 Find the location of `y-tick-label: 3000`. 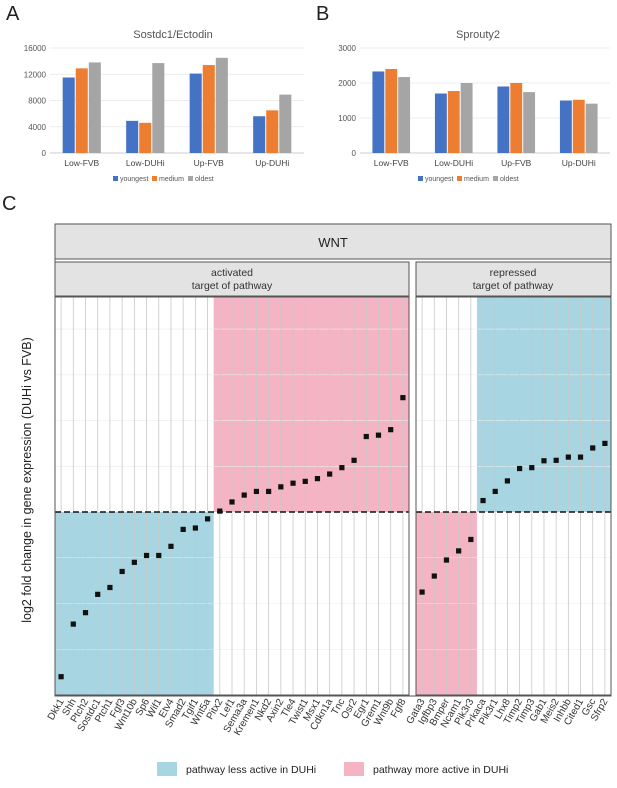

y-tick-label: 3000 is located at coordinates (347, 48).